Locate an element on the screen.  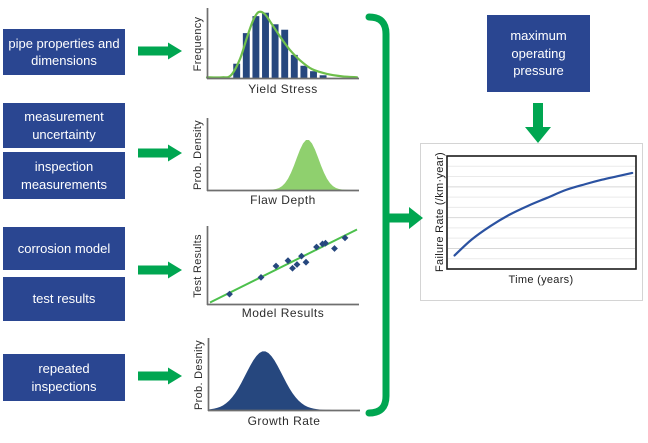
flaw-depth-chart: Prob. Density Flaw Depth is located at coordinates (275, 162).